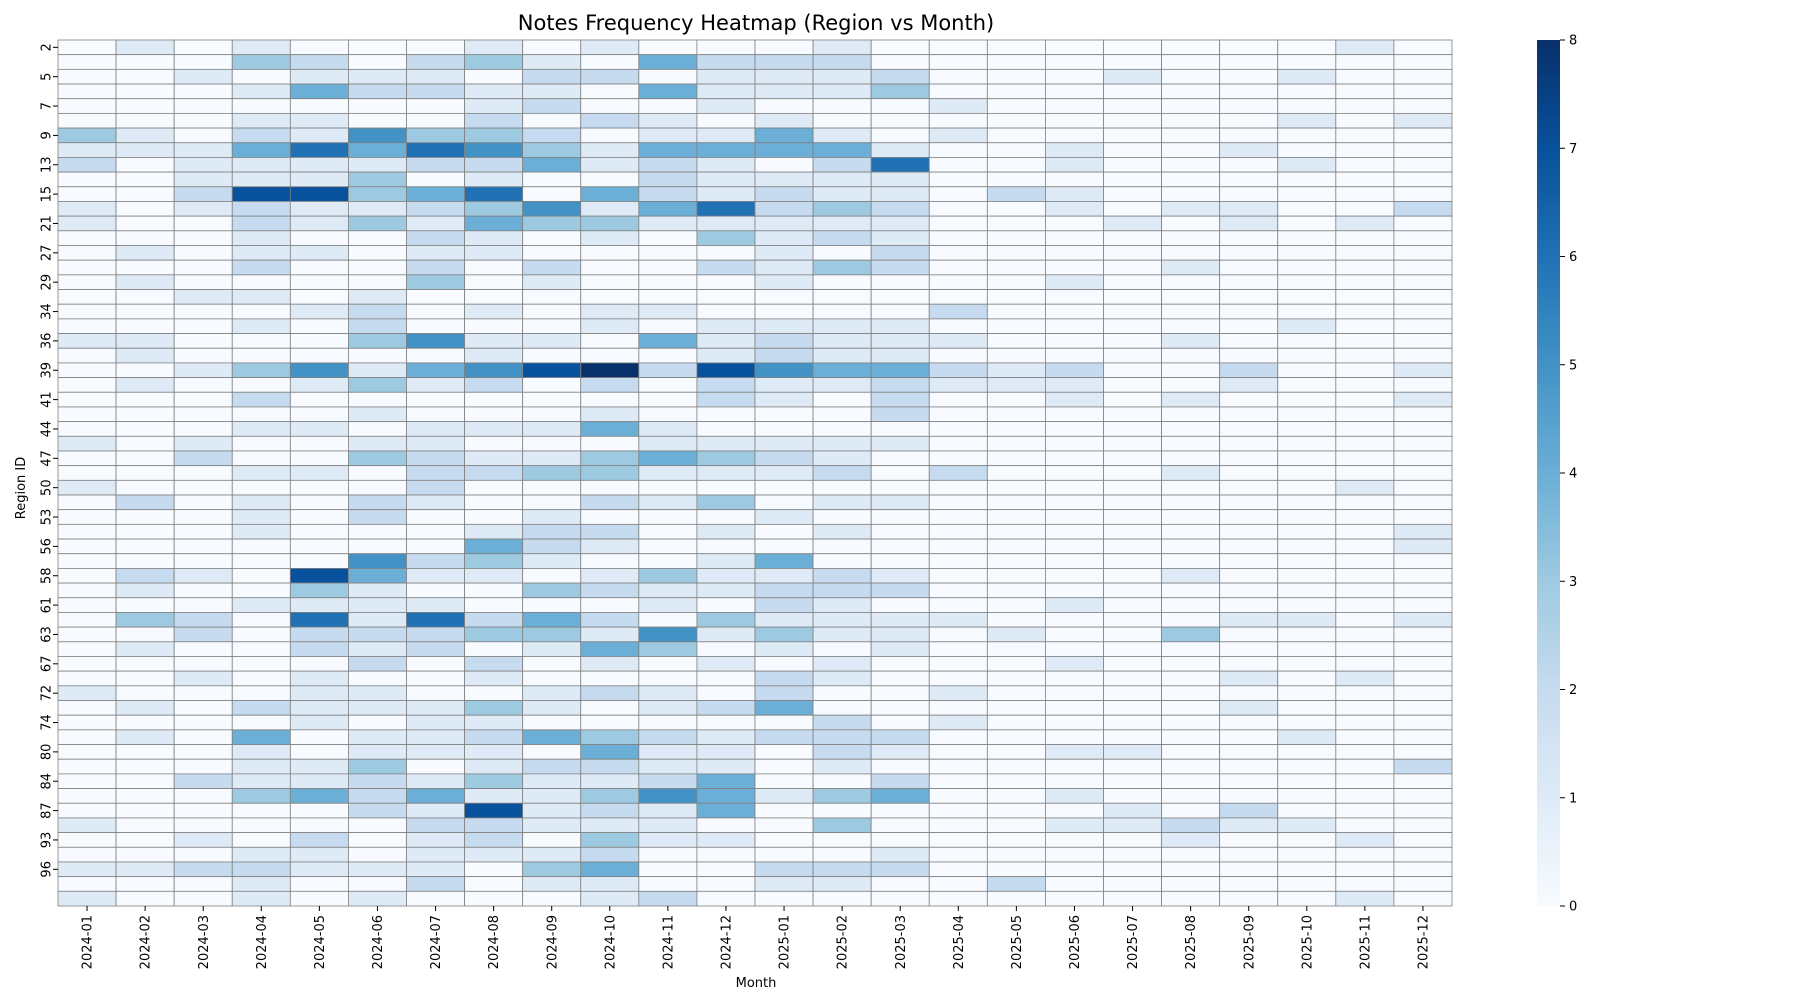 The width and height of the screenshot is (1800, 1000). What do you see at coordinates (47, 634) in the screenshot?
I see `y-tick-label: 63` at bounding box center [47, 634].